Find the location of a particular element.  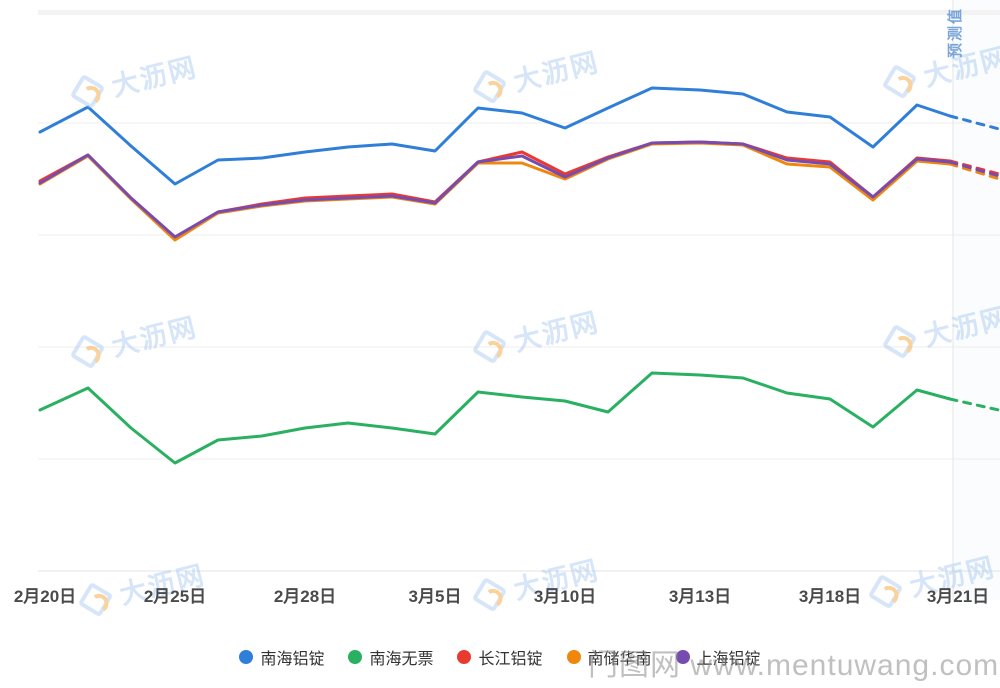

legend-label: 南海无票 is located at coordinates (401, 659).